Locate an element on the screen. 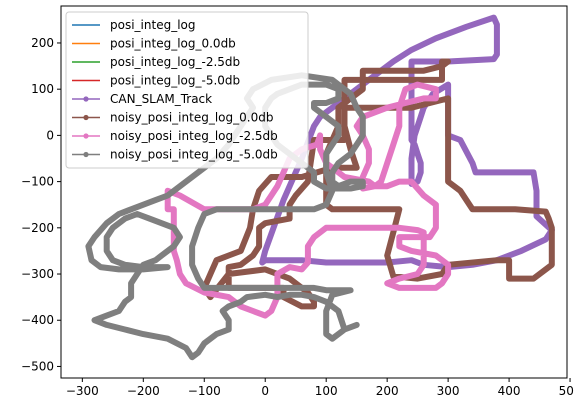  legend-entry: CAN_SLAM_Track is located at coordinates (142, 99).